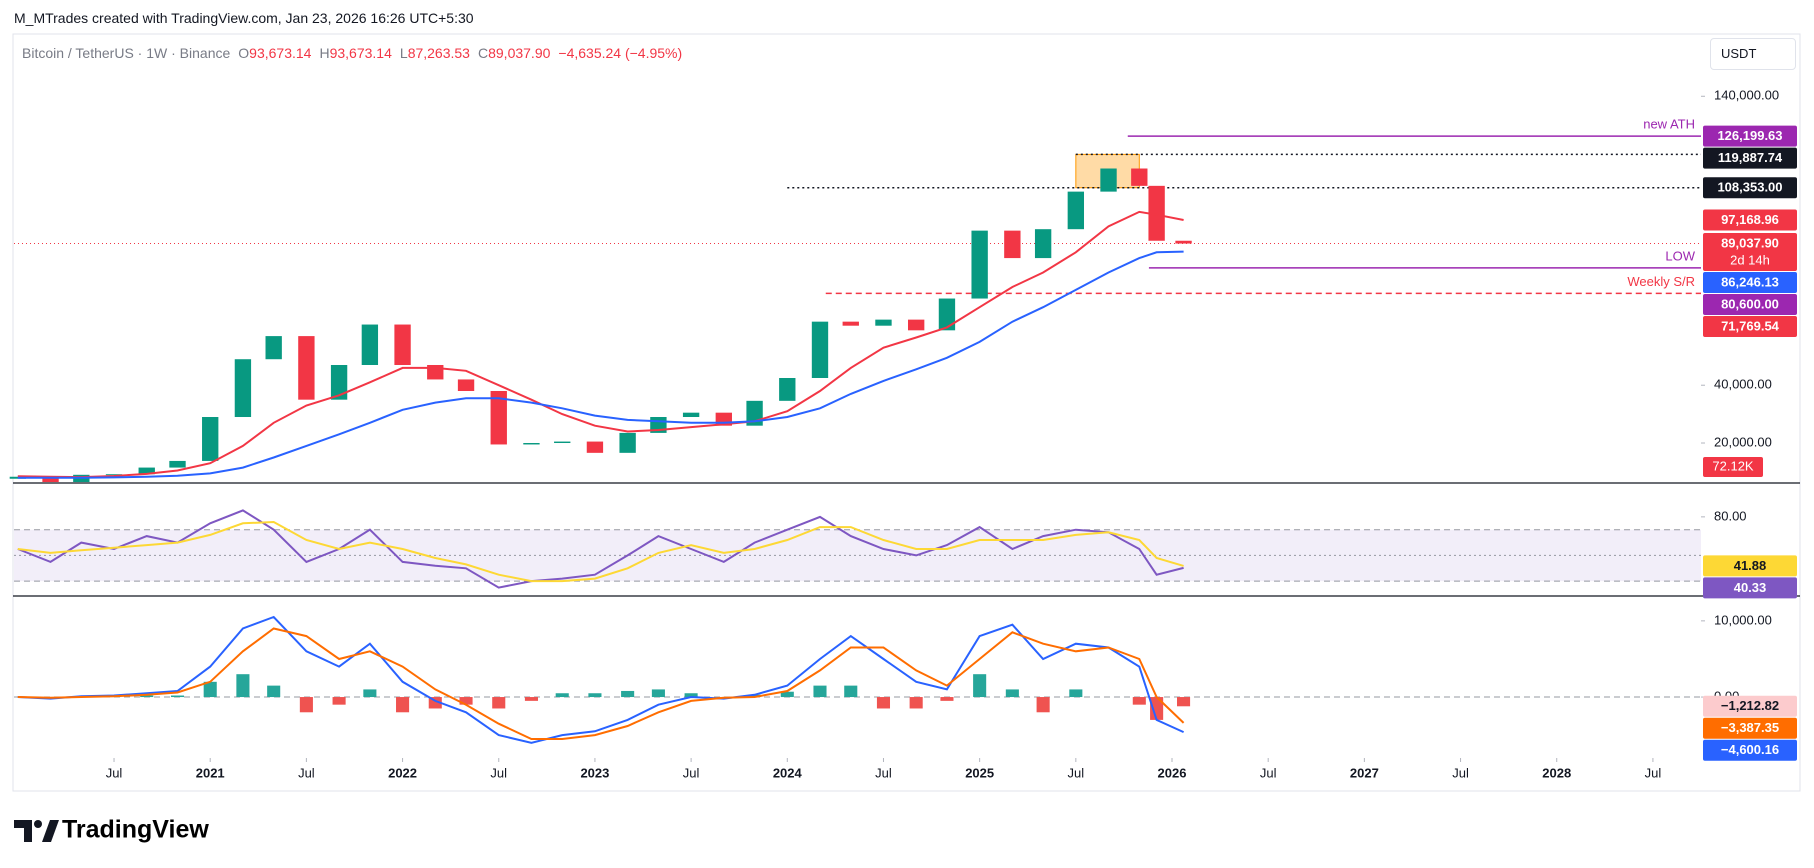 The image size is (1814, 868). What do you see at coordinates (1743, 441) in the screenshot?
I see `y-tick-label: 20,000.00` at bounding box center [1743, 441].